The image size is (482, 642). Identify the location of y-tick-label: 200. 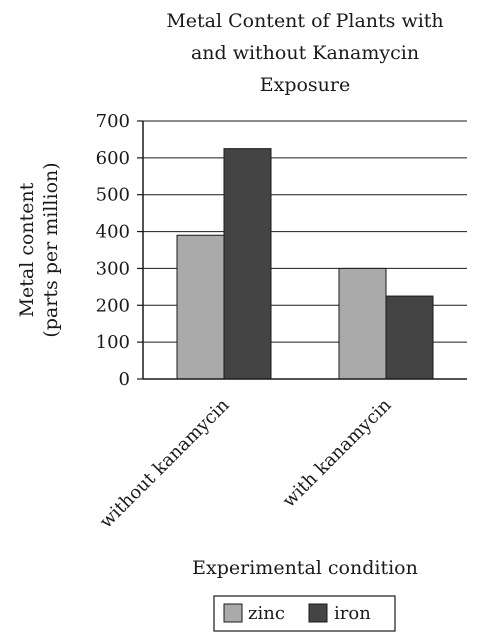
(113, 305).